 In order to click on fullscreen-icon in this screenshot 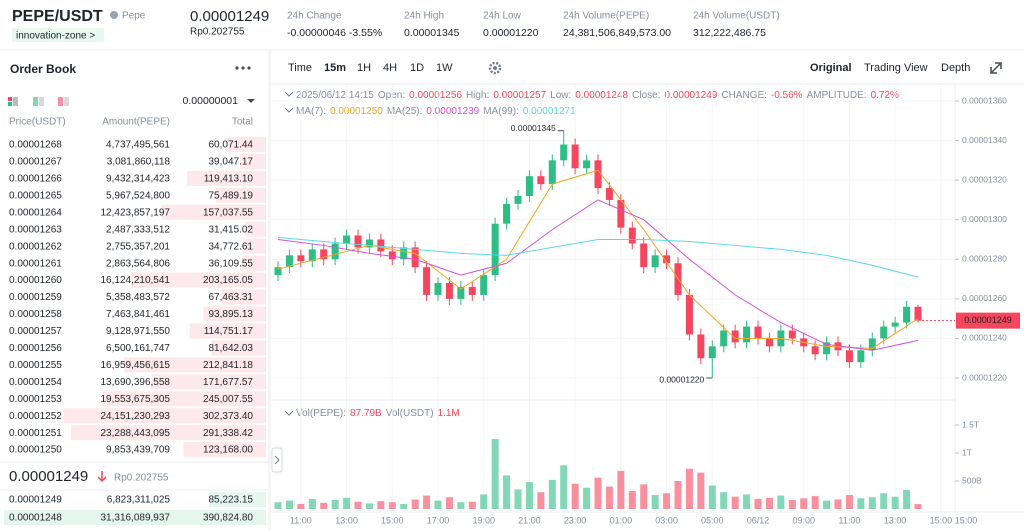, I will do `click(996, 68)`.